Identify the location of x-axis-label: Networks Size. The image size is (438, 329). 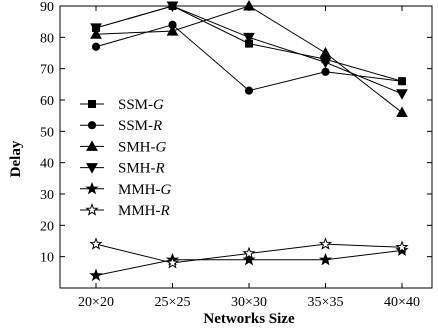
(249, 319).